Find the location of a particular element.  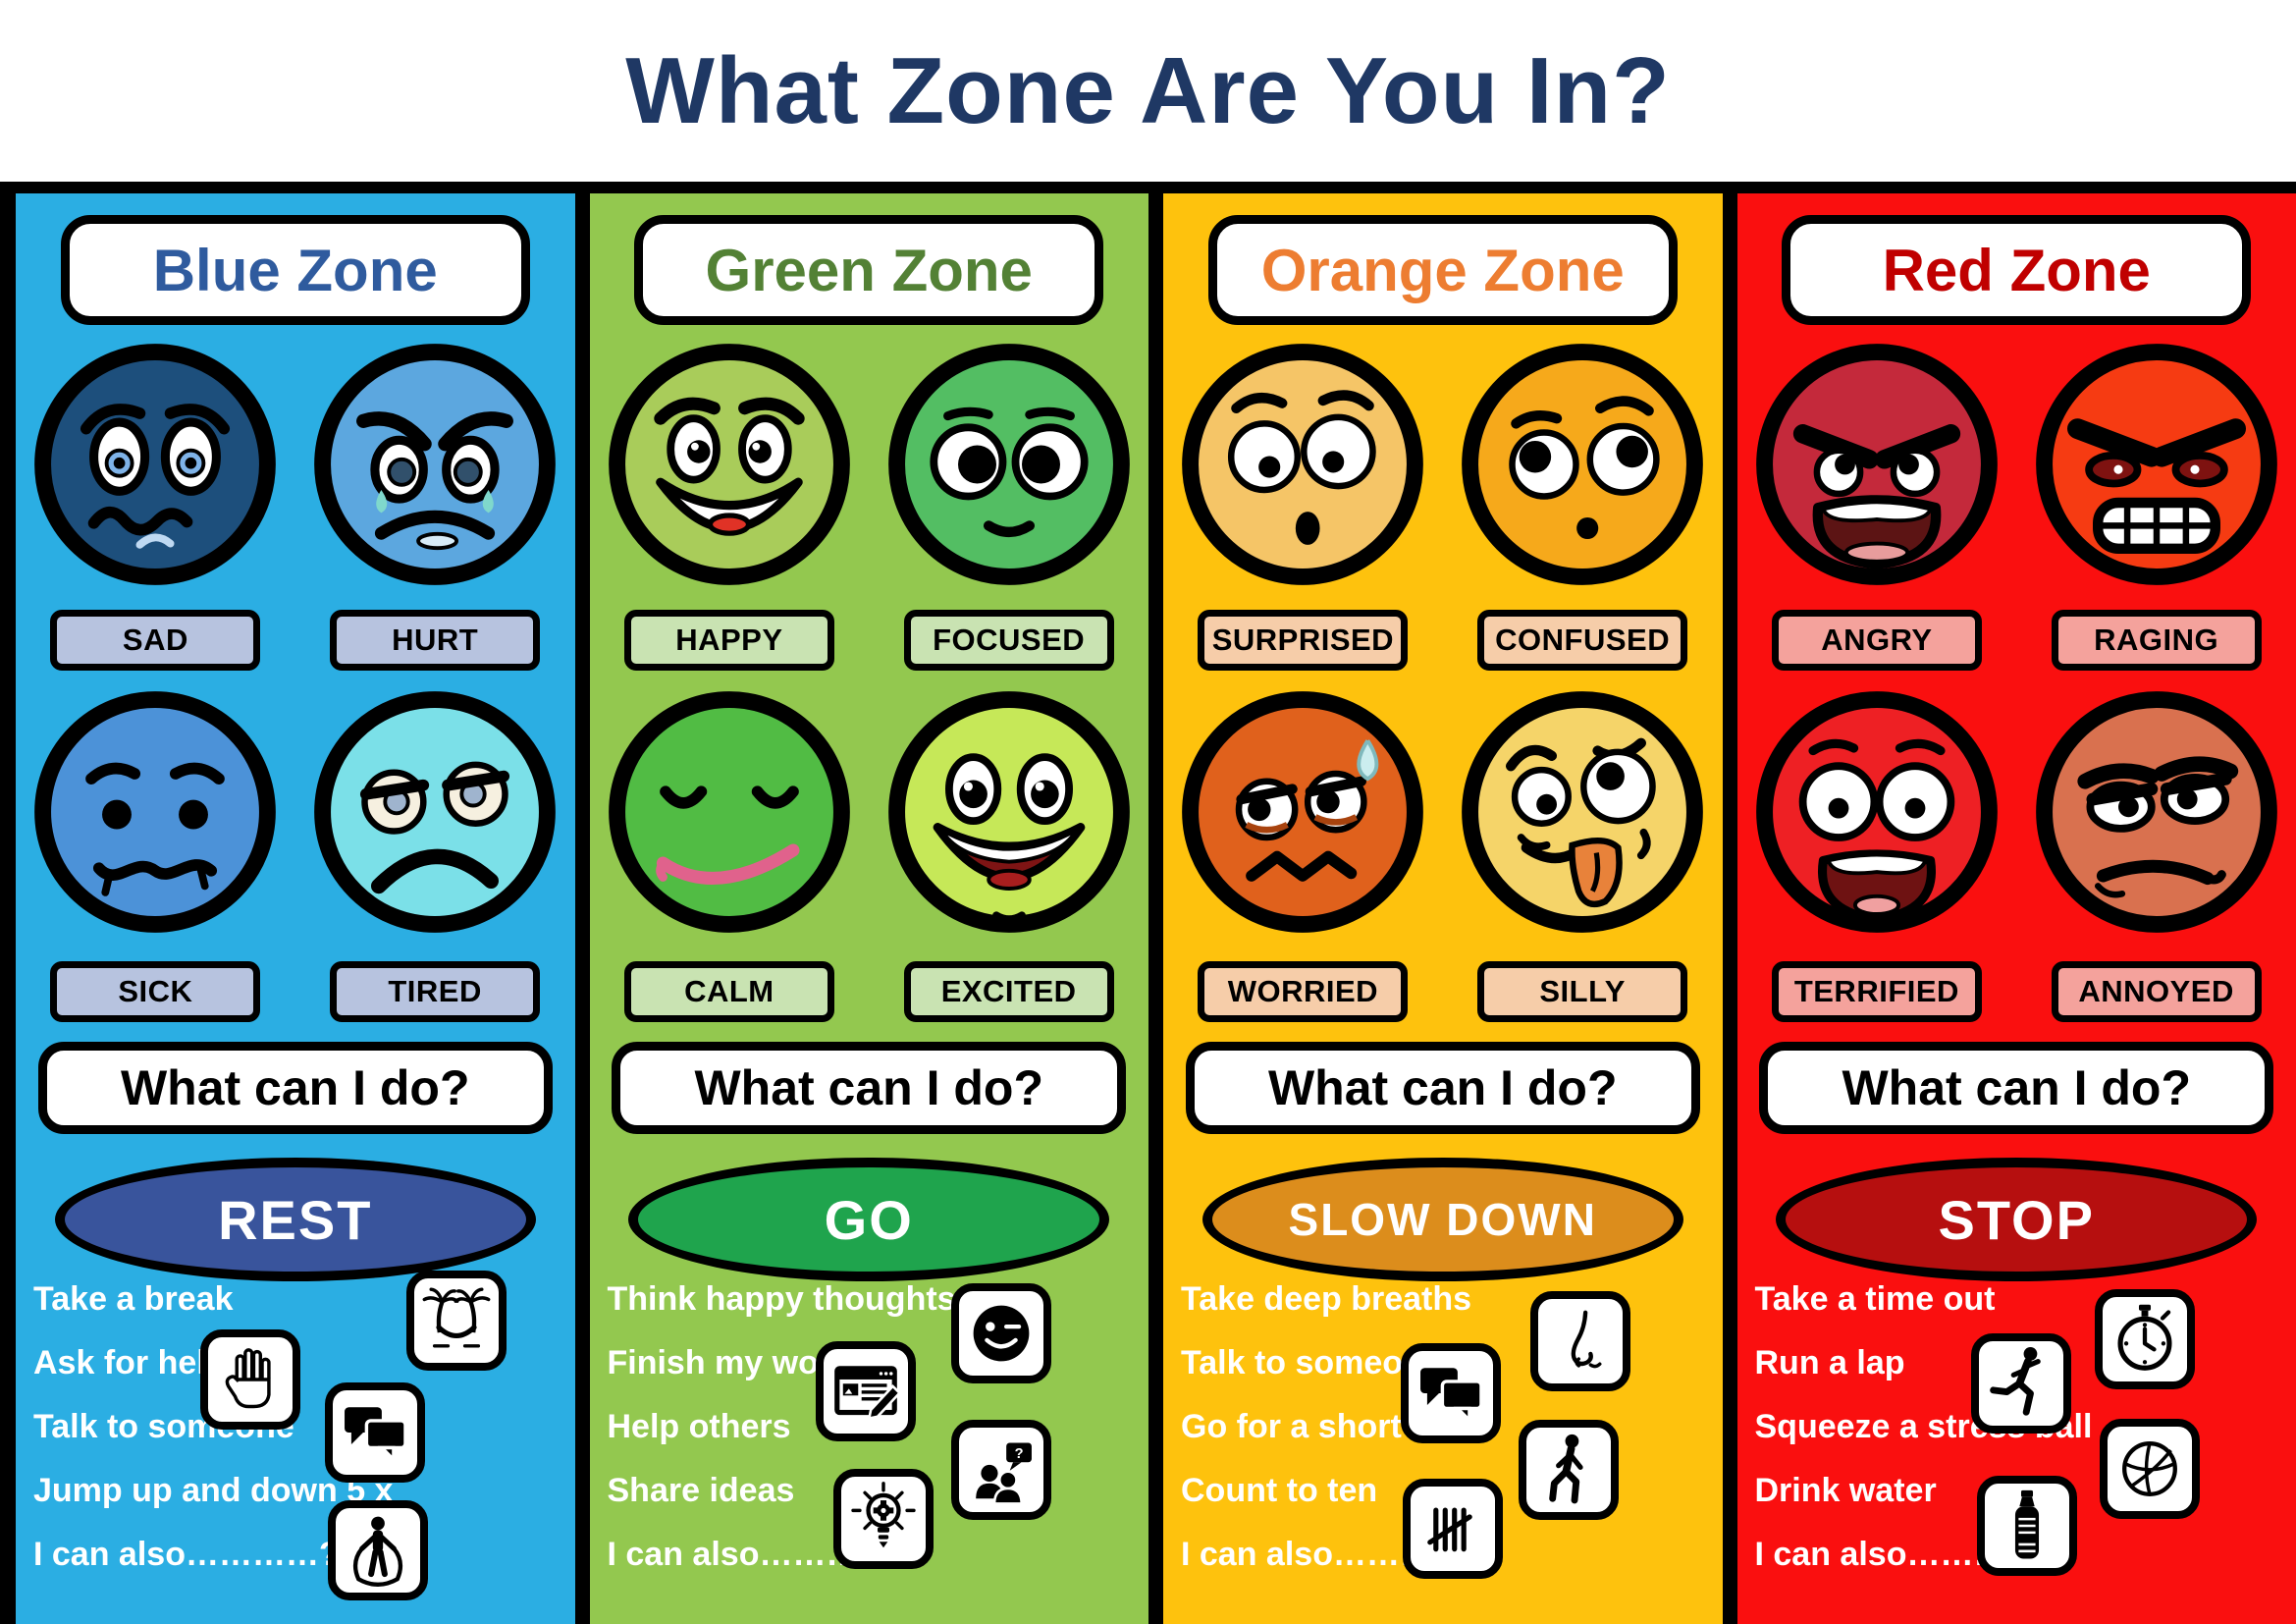

focused-face is located at coordinates (1009, 464).